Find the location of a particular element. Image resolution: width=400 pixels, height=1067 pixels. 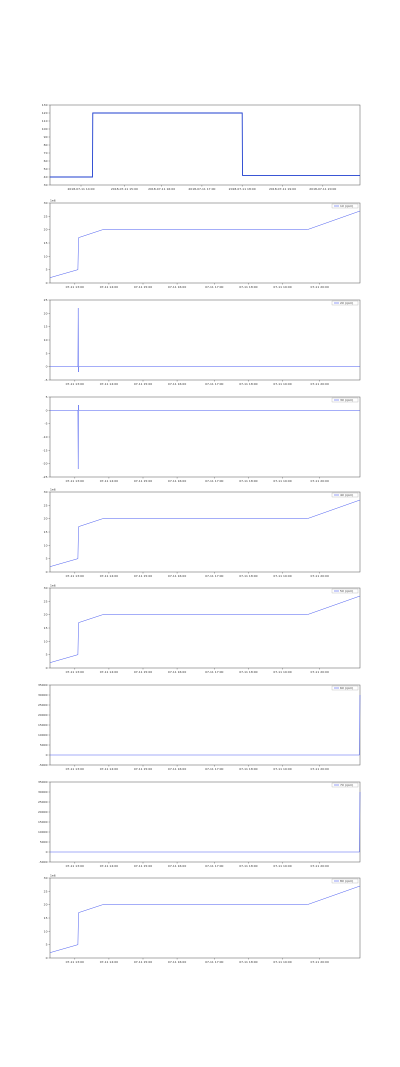

x-tick-label: 2018-07-11 17:00 is located at coordinates (201, 189).